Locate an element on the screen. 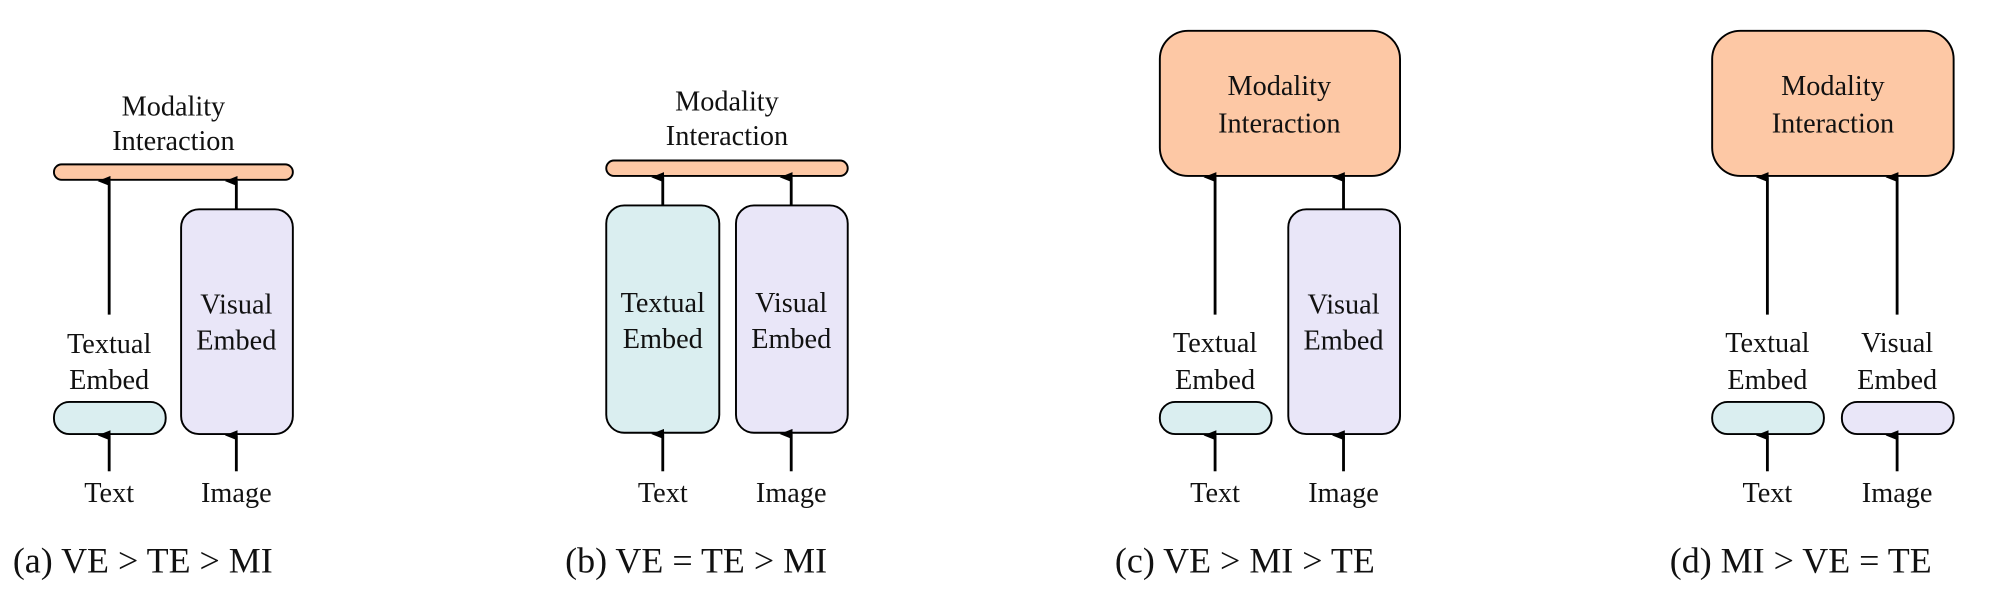 The width and height of the screenshot is (2014, 592). caption: (c) VE > MI > TE is located at coordinates (1245, 561).